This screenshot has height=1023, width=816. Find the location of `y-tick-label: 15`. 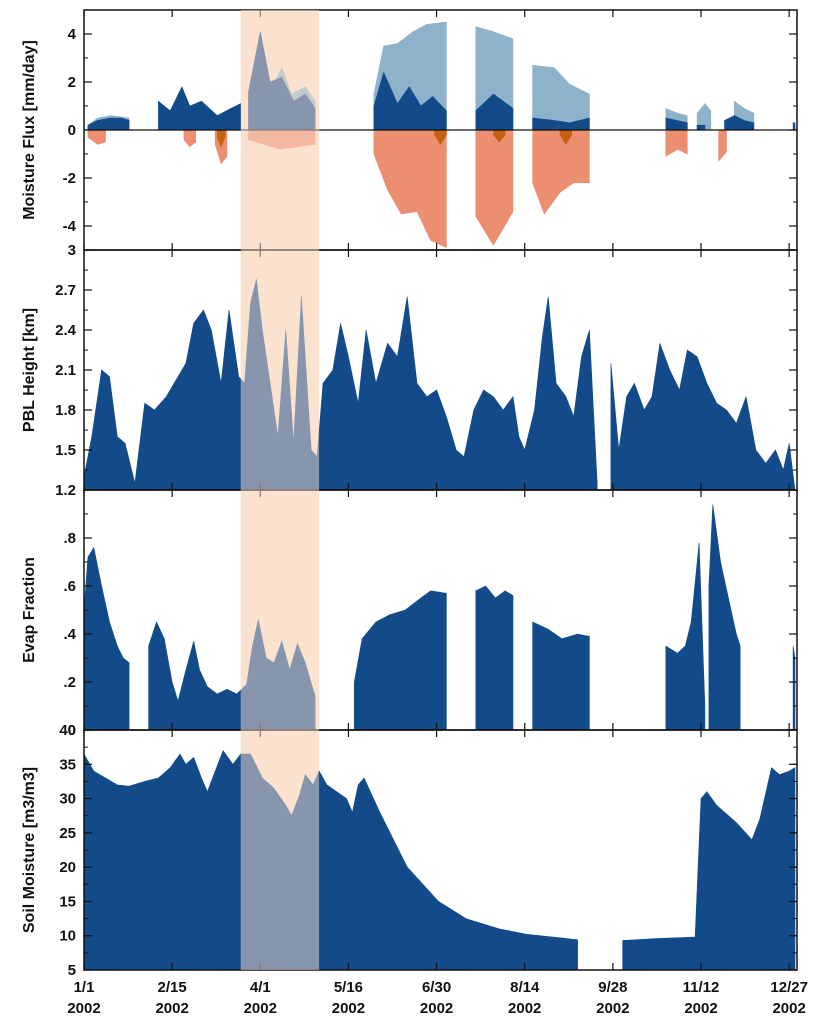

y-tick-label: 15 is located at coordinates (67, 901).